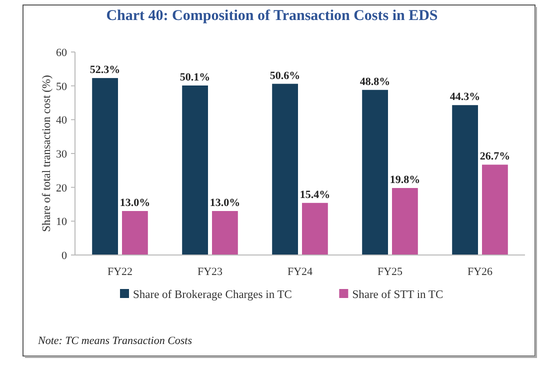  Describe the element at coordinates (390, 272) in the screenshot. I see `x-tick-label: FY25` at that location.